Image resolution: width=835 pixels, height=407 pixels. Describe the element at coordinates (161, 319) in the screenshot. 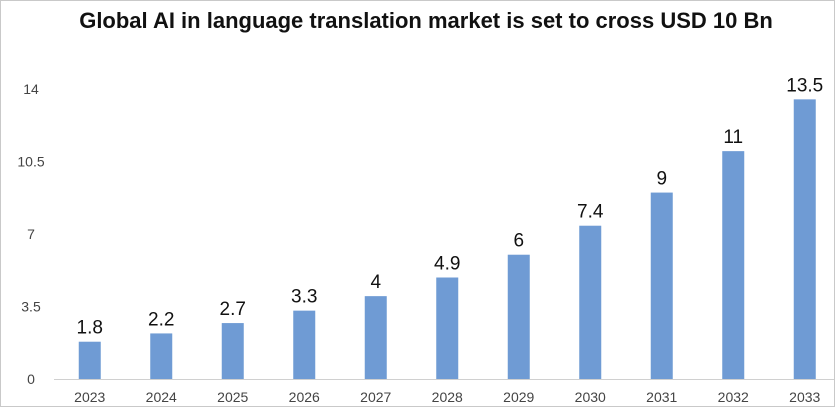

I see `data-label-2024: 2.2` at that location.